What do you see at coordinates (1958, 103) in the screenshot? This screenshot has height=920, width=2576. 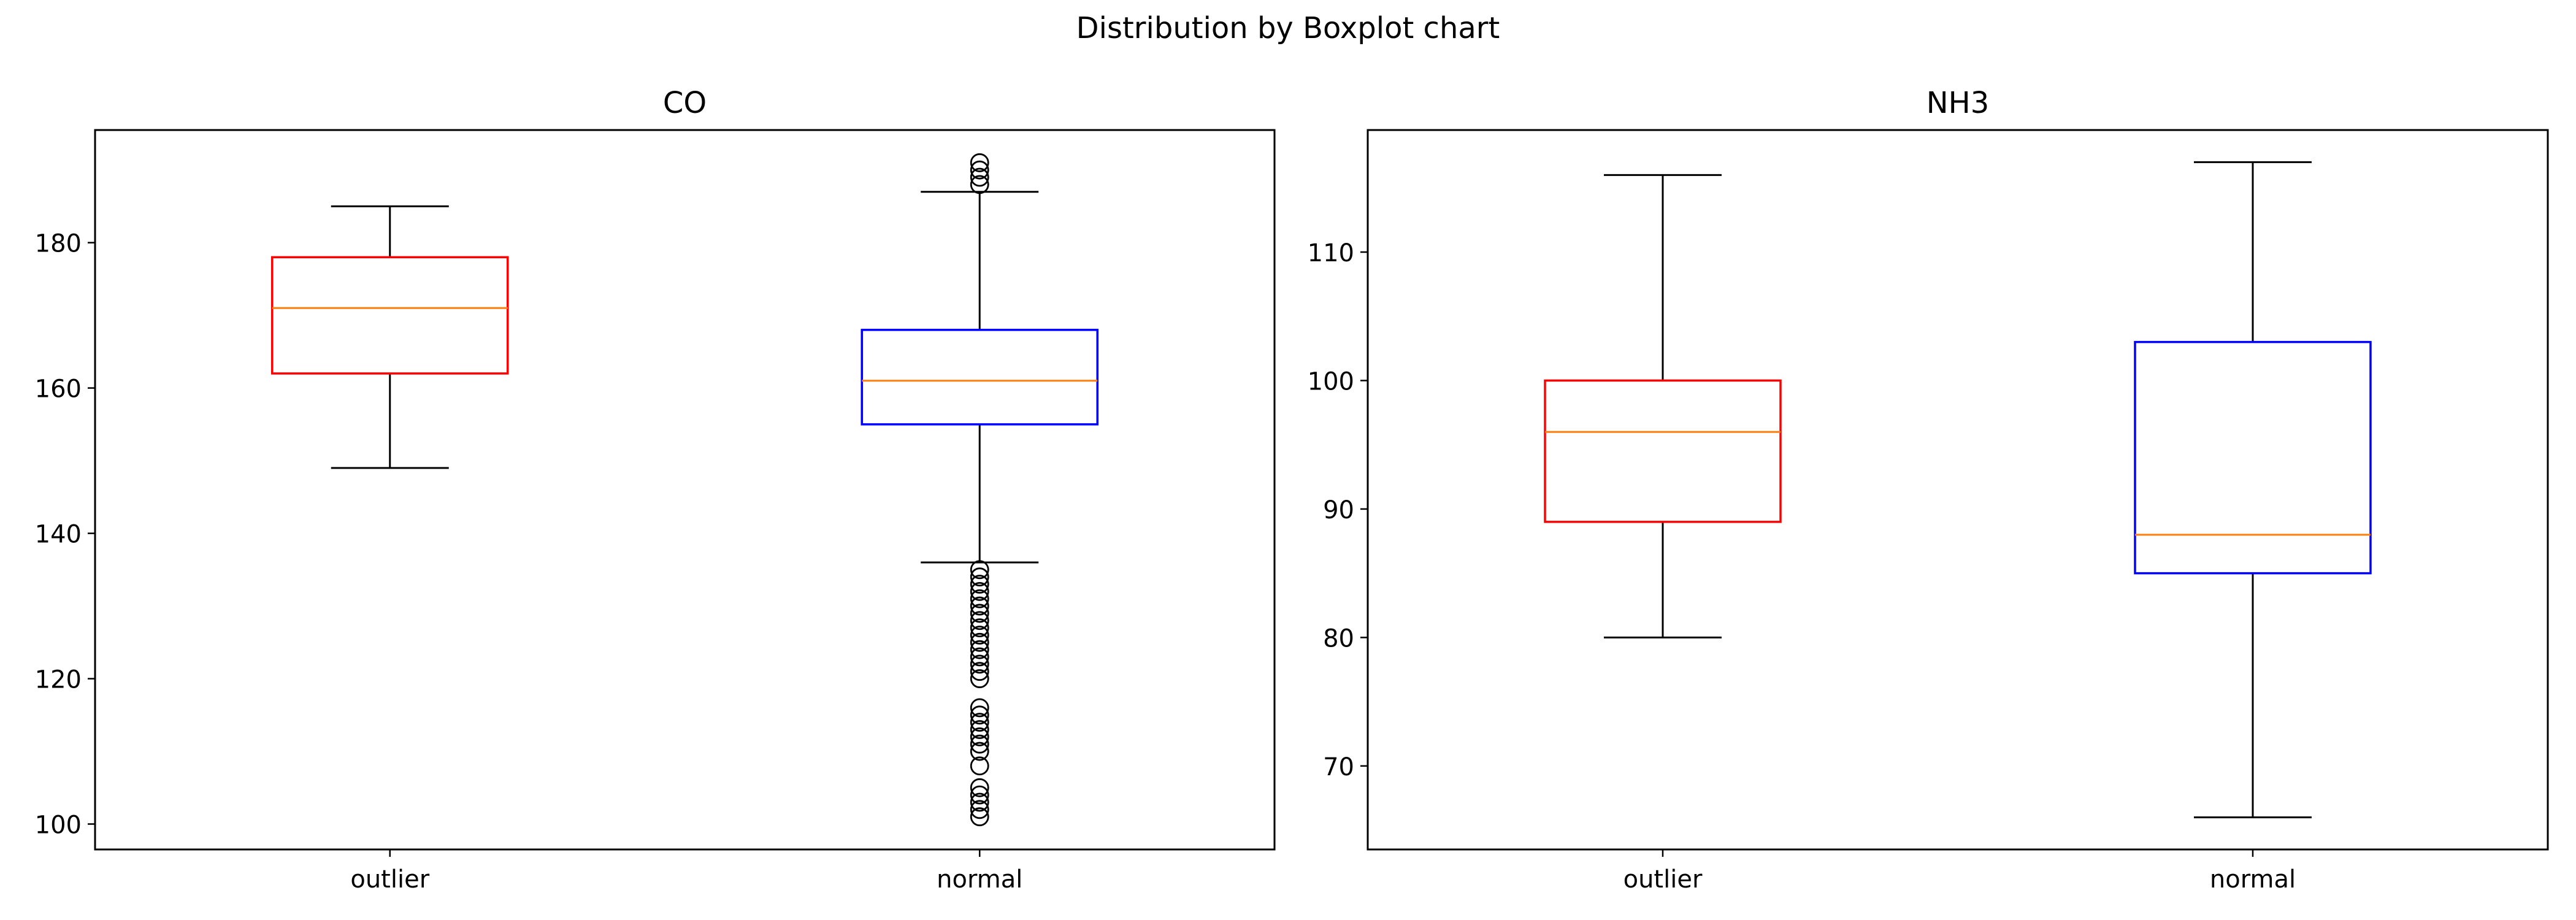 I see `subplot-title: NH3` at bounding box center [1958, 103].